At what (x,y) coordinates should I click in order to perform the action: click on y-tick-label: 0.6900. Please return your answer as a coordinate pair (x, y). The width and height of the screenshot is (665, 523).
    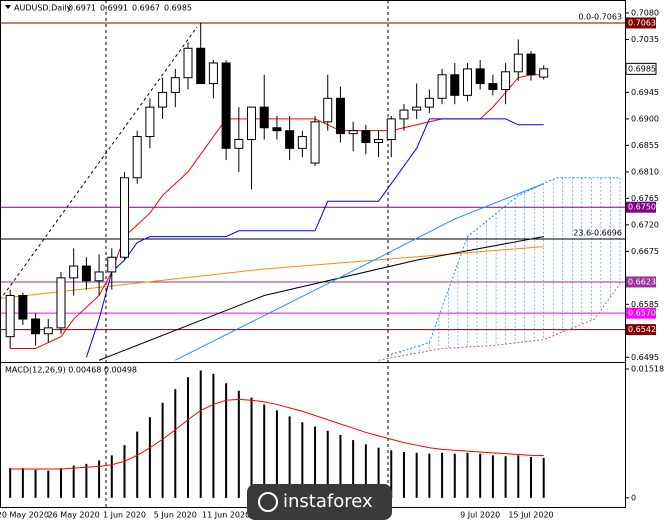
    Looking at the image, I should click on (645, 118).